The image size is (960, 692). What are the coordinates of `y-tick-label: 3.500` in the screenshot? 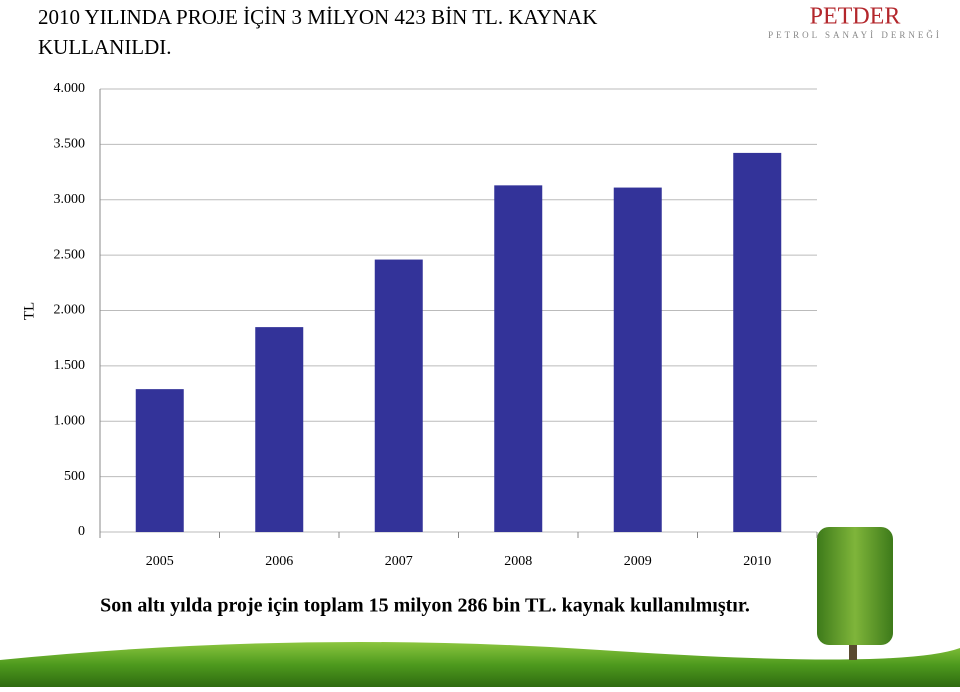 It's located at (70, 144).